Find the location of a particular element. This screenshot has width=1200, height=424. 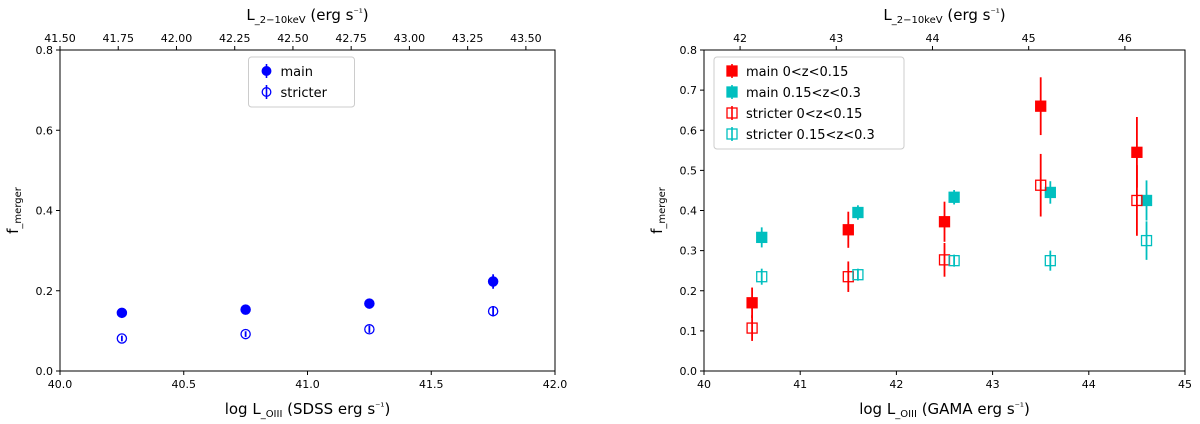

x-tick-label: 44 is located at coordinates (1089, 384).